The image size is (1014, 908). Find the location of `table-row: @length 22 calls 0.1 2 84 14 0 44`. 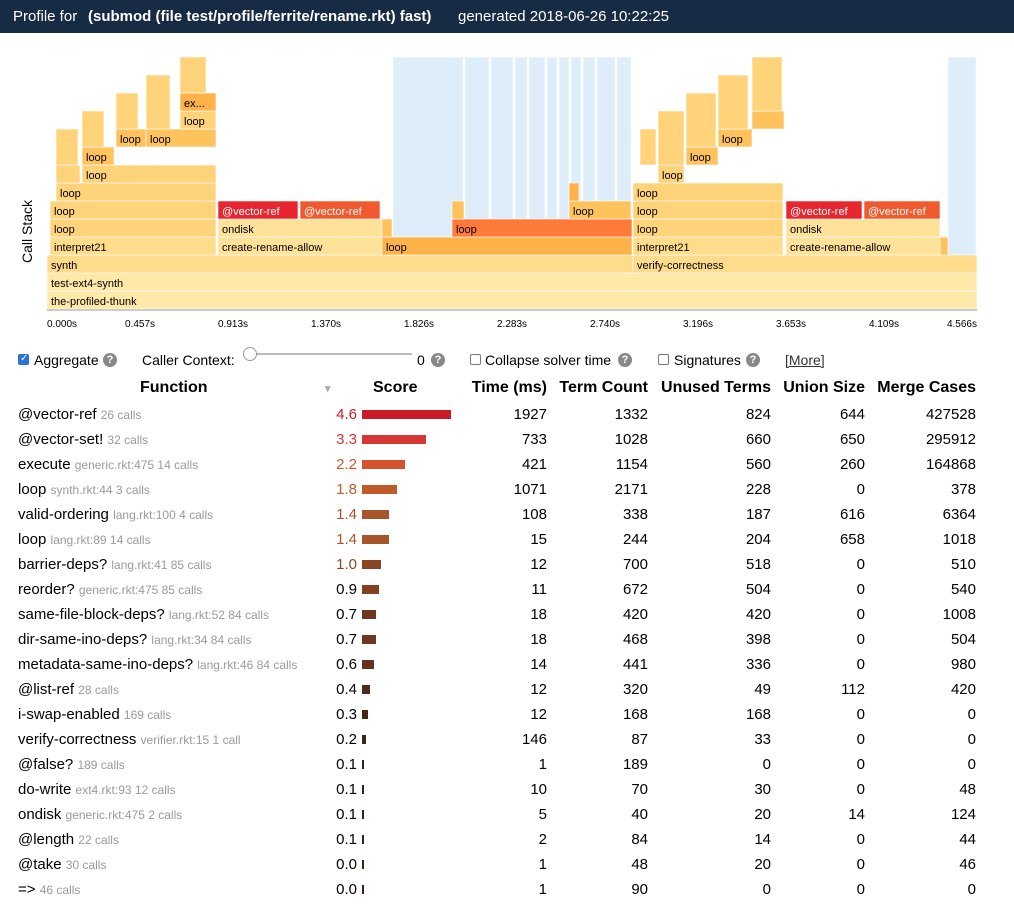

table-row: @length 22 calls 0.1 2 84 14 0 44 is located at coordinates (507, 839).